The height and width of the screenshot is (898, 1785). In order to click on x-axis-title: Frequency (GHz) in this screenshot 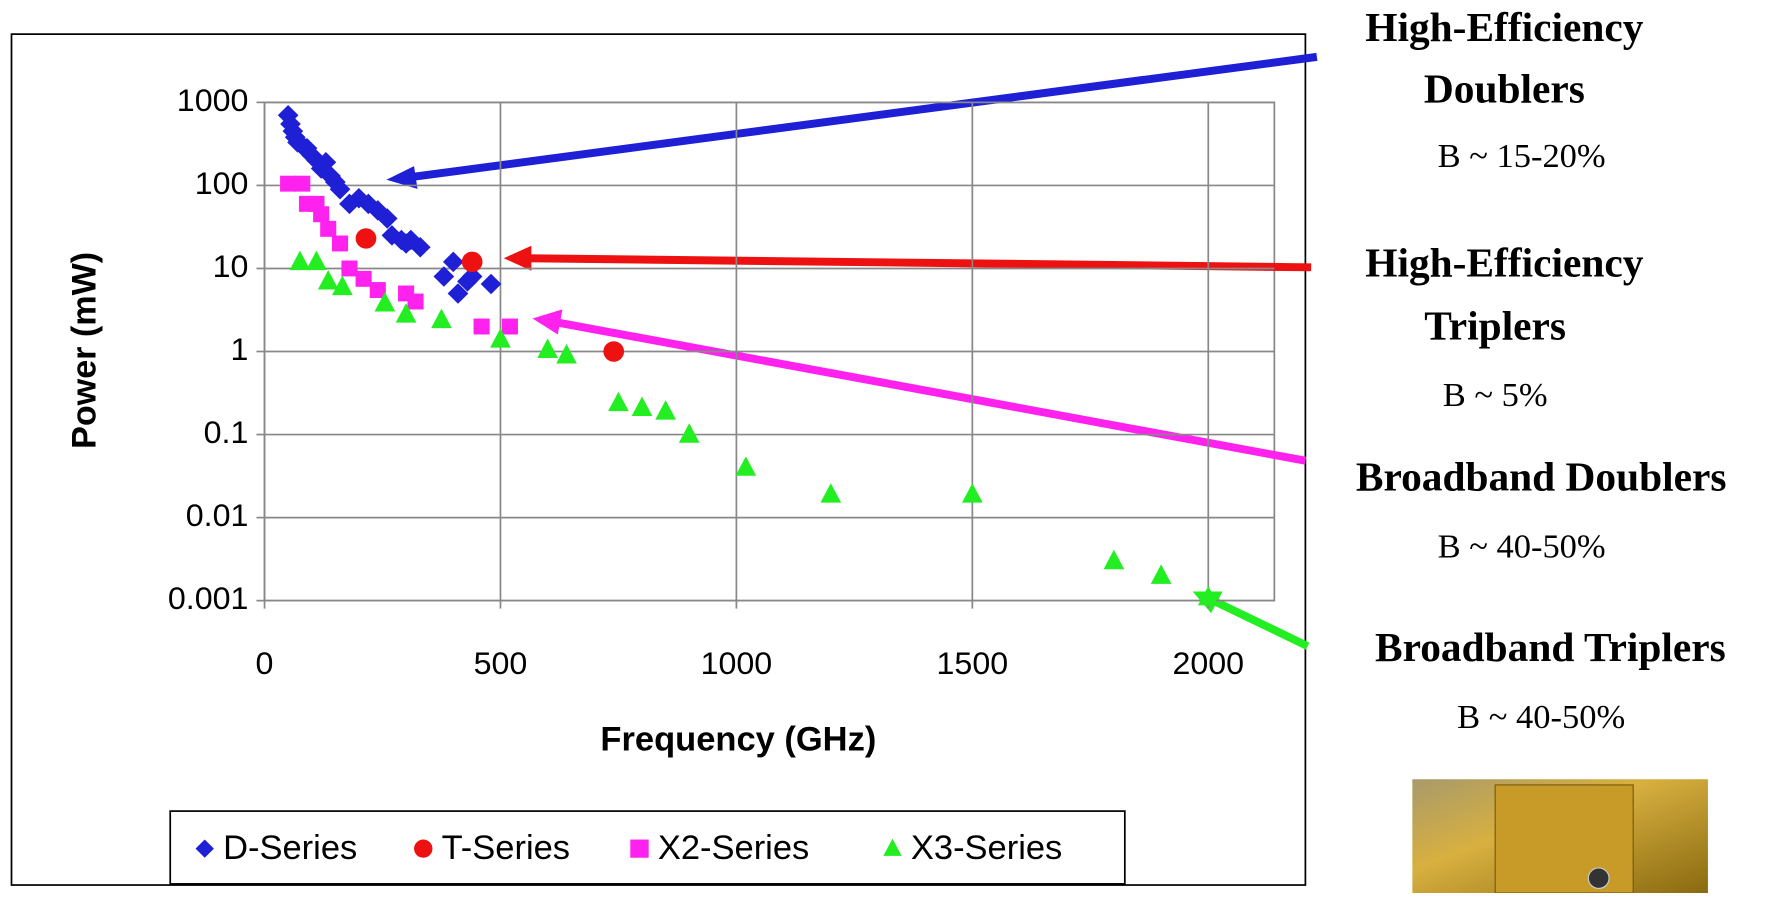, I will do `click(738, 740)`.